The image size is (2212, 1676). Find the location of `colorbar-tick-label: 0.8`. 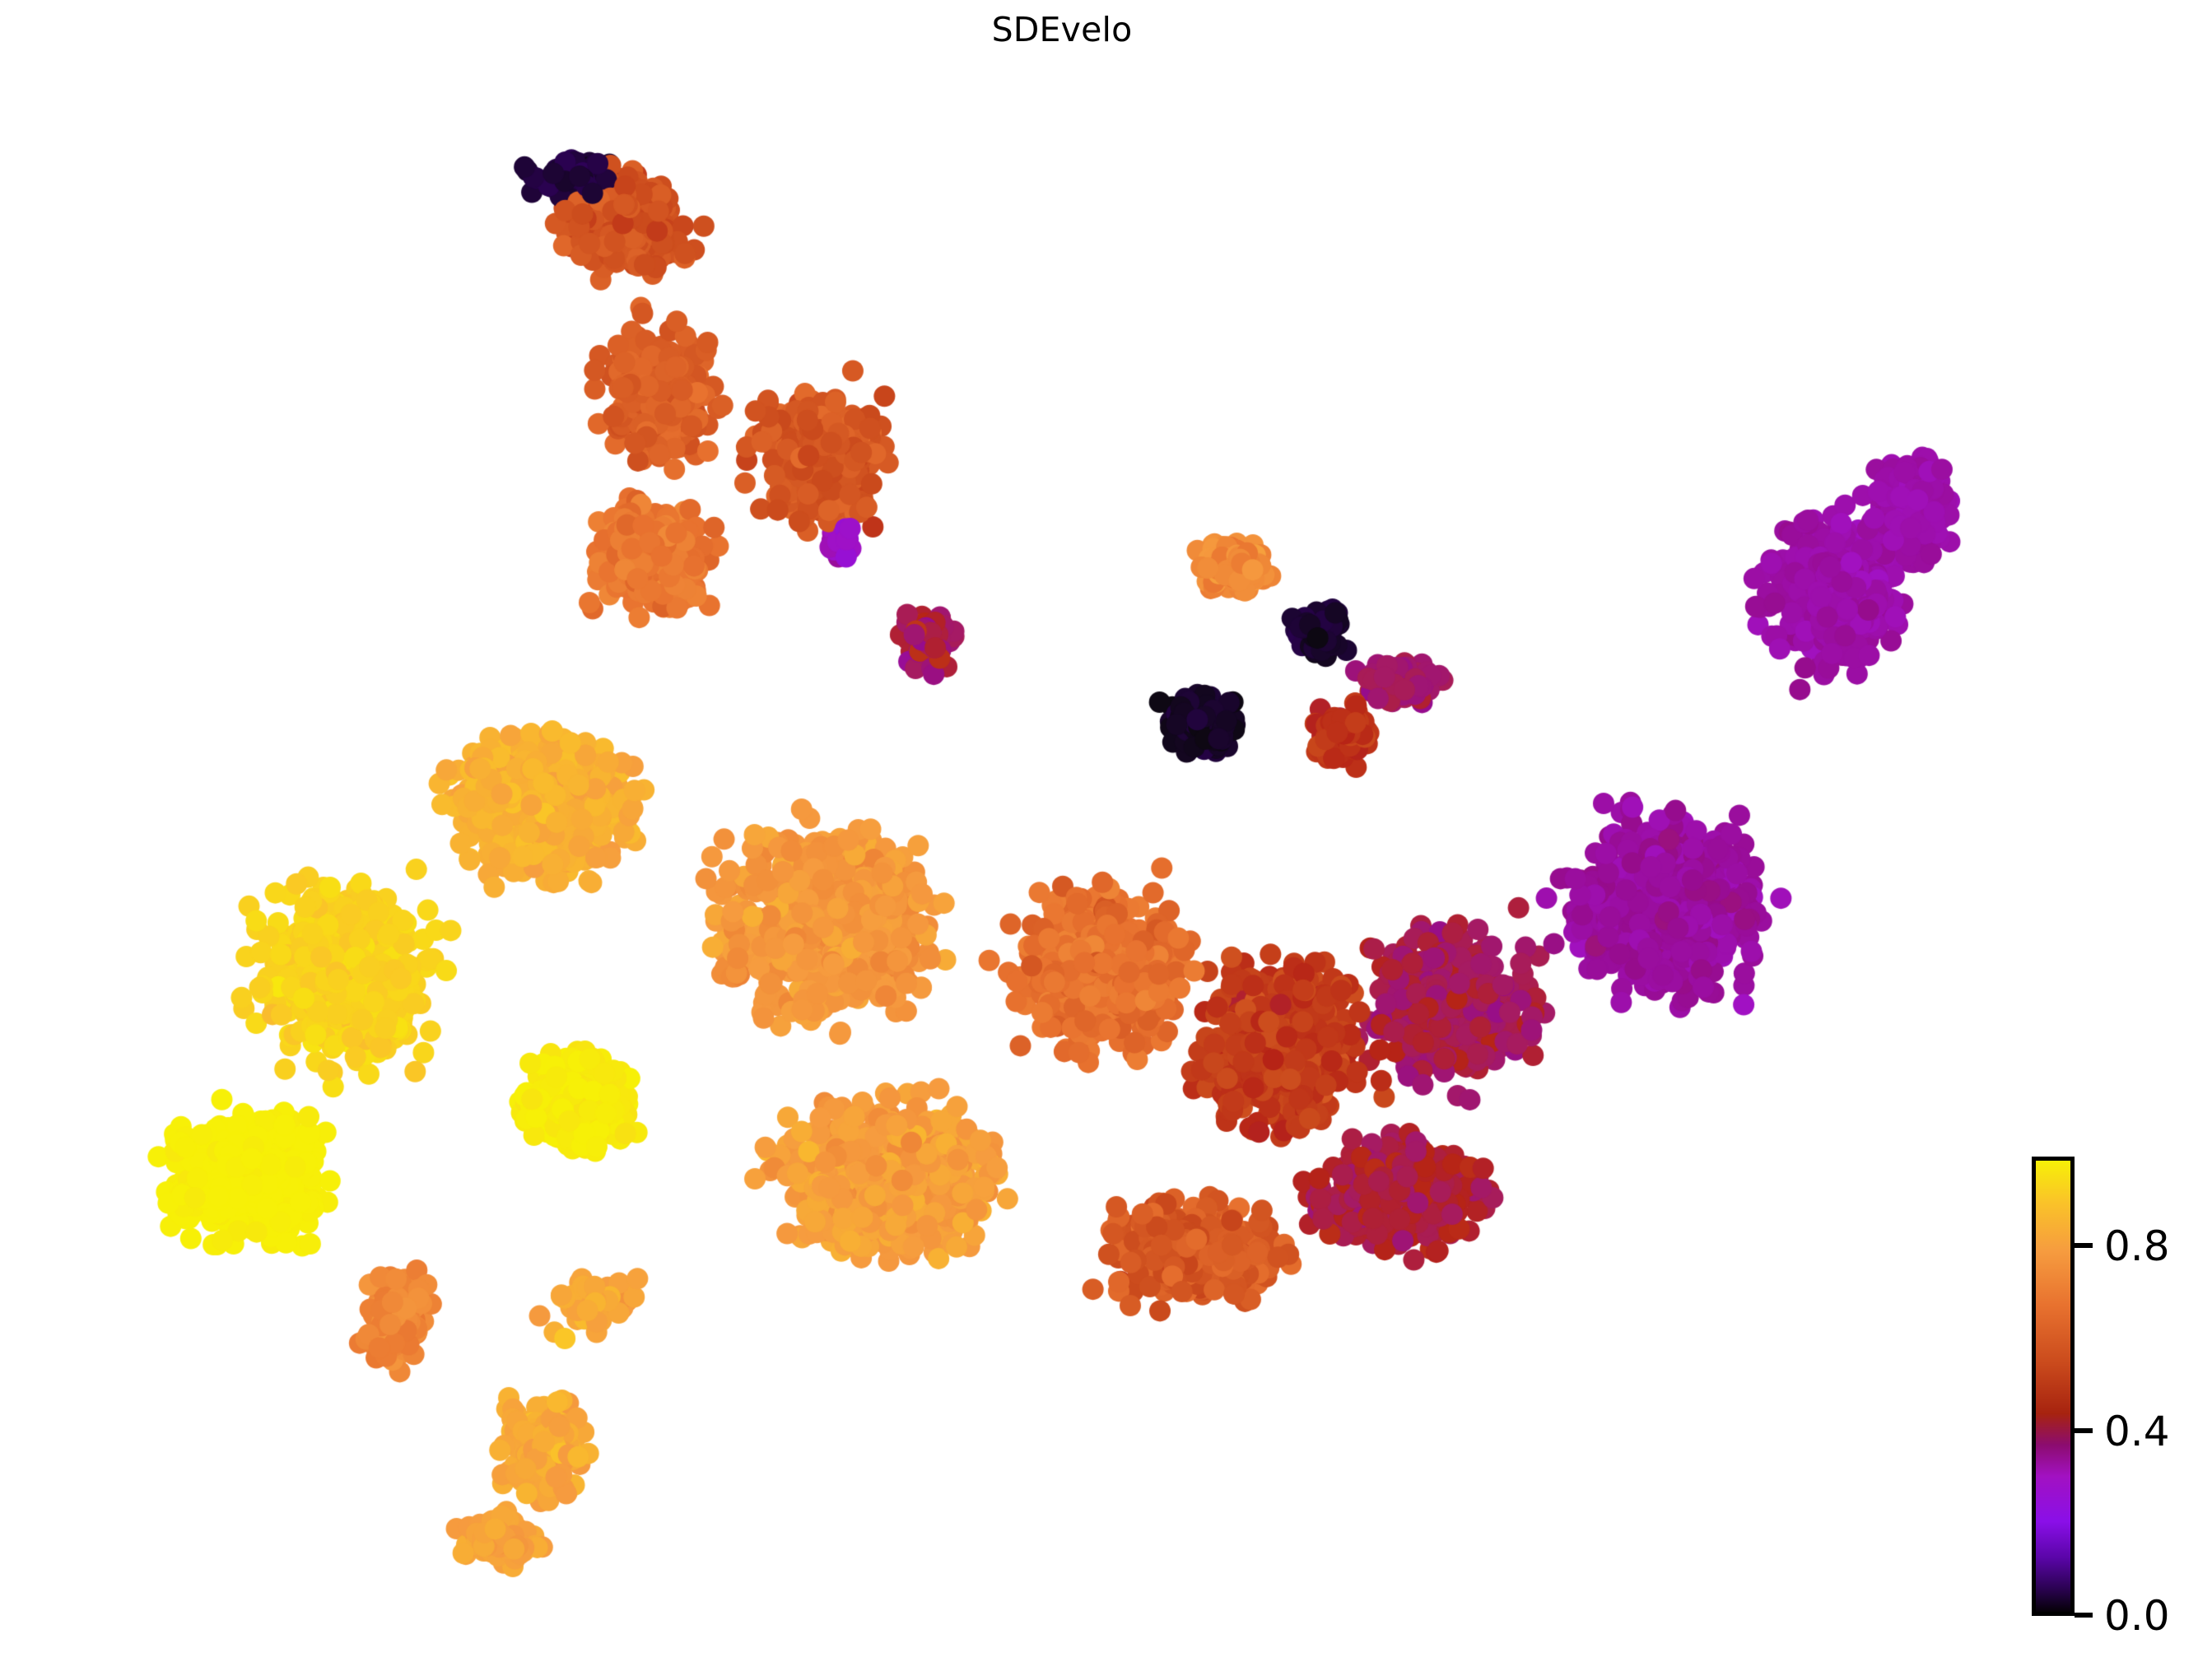

colorbar-tick-label: 0.8 is located at coordinates (2137, 1246).